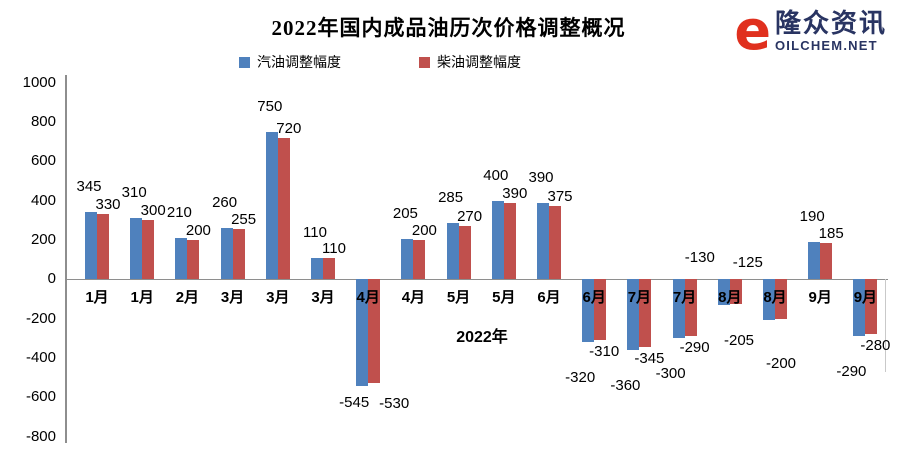  I want to click on legend-item-gasoline: 汽油调整幅度, so click(290, 62).